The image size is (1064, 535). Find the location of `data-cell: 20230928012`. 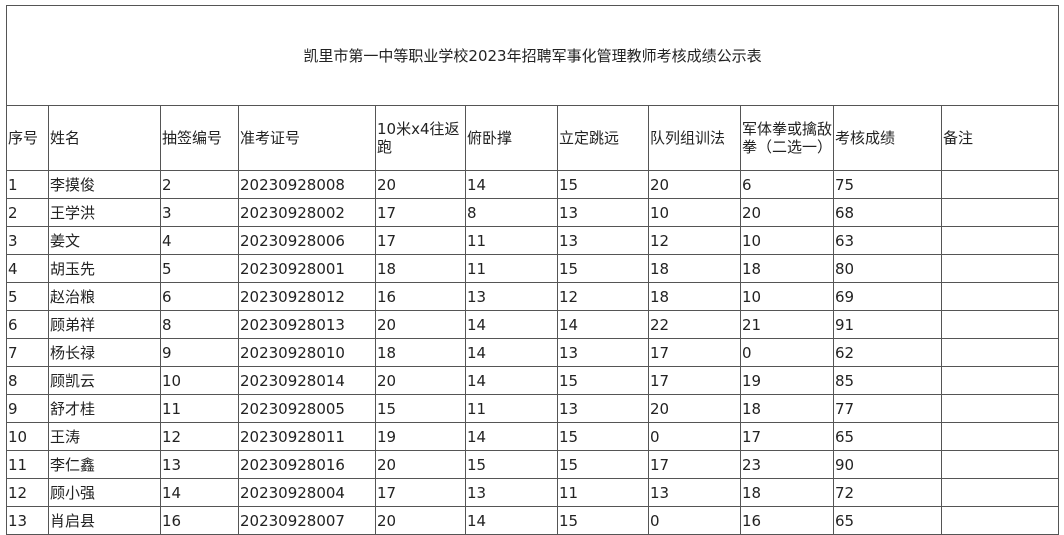

data-cell: 20230928012 is located at coordinates (307, 296).